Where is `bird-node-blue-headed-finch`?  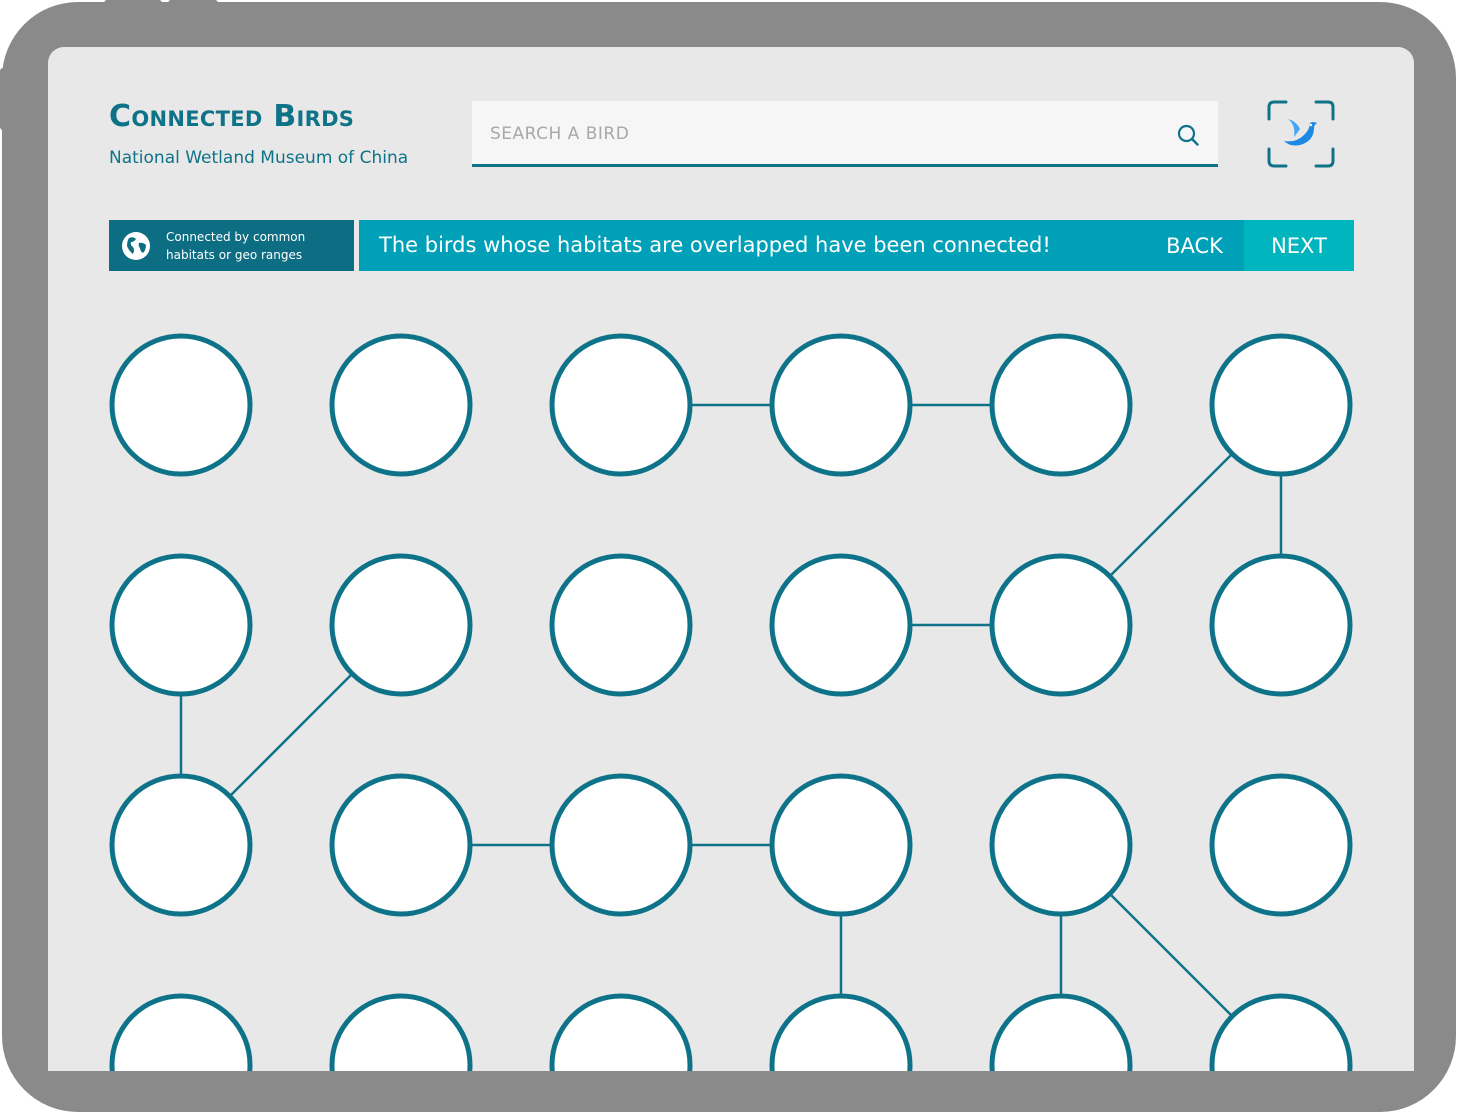 bird-node-blue-headed-finch is located at coordinates (621, 1032).